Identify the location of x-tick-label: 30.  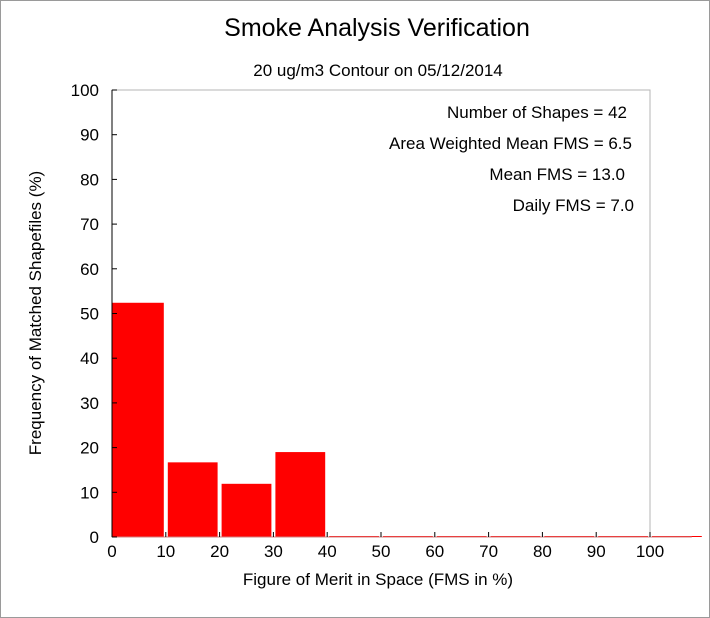
(273, 551).